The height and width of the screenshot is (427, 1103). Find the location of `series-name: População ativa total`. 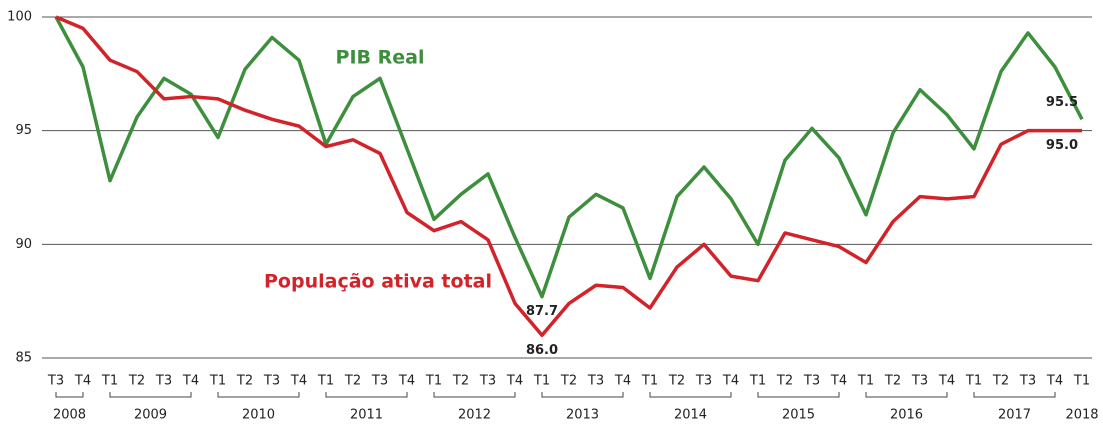

series-name: População ativa total is located at coordinates (378, 282).